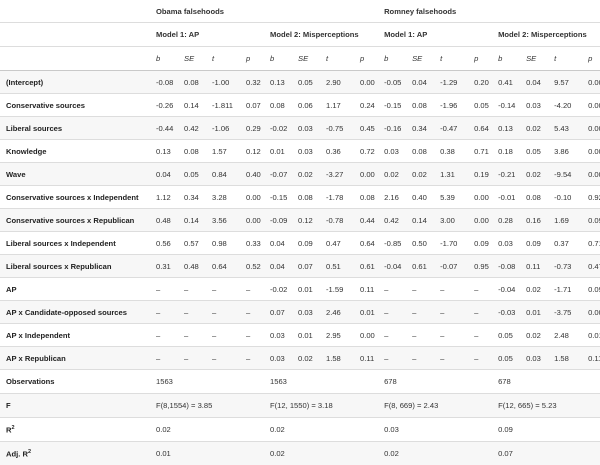 This screenshot has height=465, width=600. Describe the element at coordinates (546, 405) in the screenshot. I see `summary-value: F(12, 665) = 5.23` at that location.